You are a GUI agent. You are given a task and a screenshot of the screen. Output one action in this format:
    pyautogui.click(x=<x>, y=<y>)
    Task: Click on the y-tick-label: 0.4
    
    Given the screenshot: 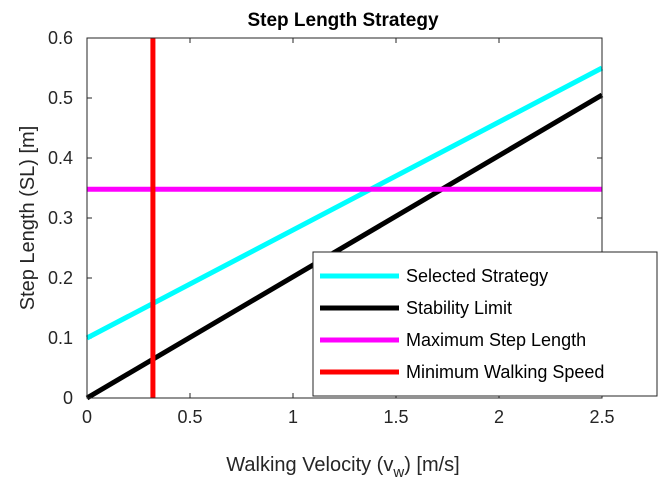 What is the action you would take?
    pyautogui.click(x=60, y=158)
    